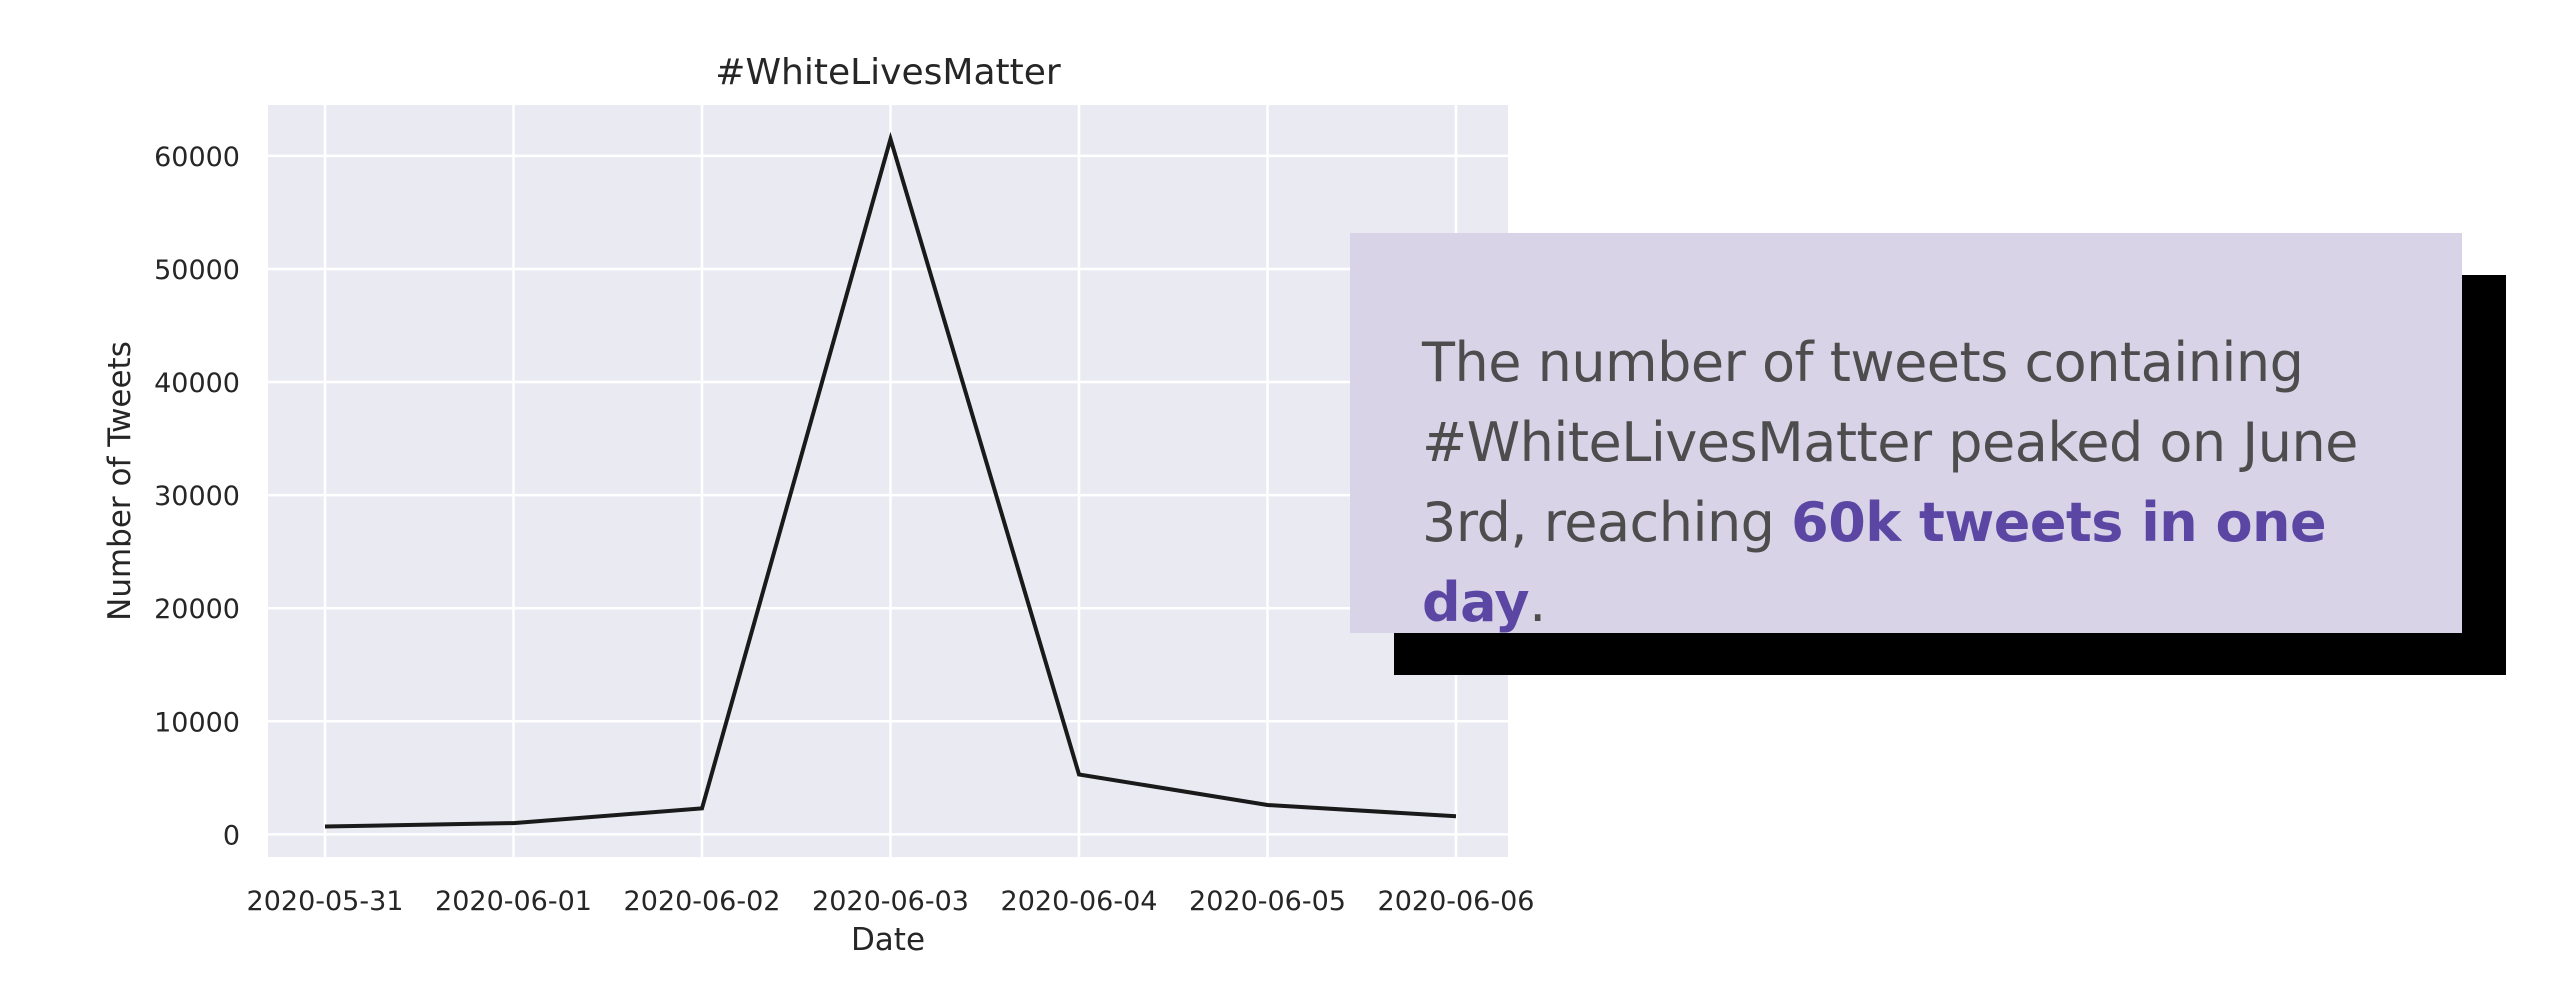  I want to click on y-tick-label: 0, so click(231, 835).